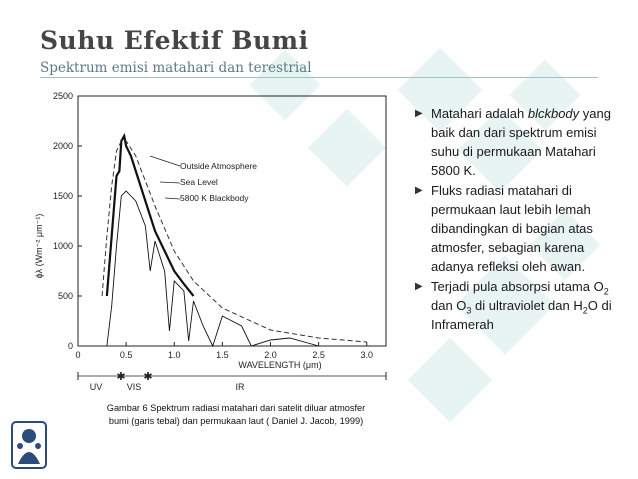 The height and width of the screenshot is (479, 638). What do you see at coordinates (199, 182) in the screenshot?
I see `legend-sea-level: Sea Level` at bounding box center [199, 182].